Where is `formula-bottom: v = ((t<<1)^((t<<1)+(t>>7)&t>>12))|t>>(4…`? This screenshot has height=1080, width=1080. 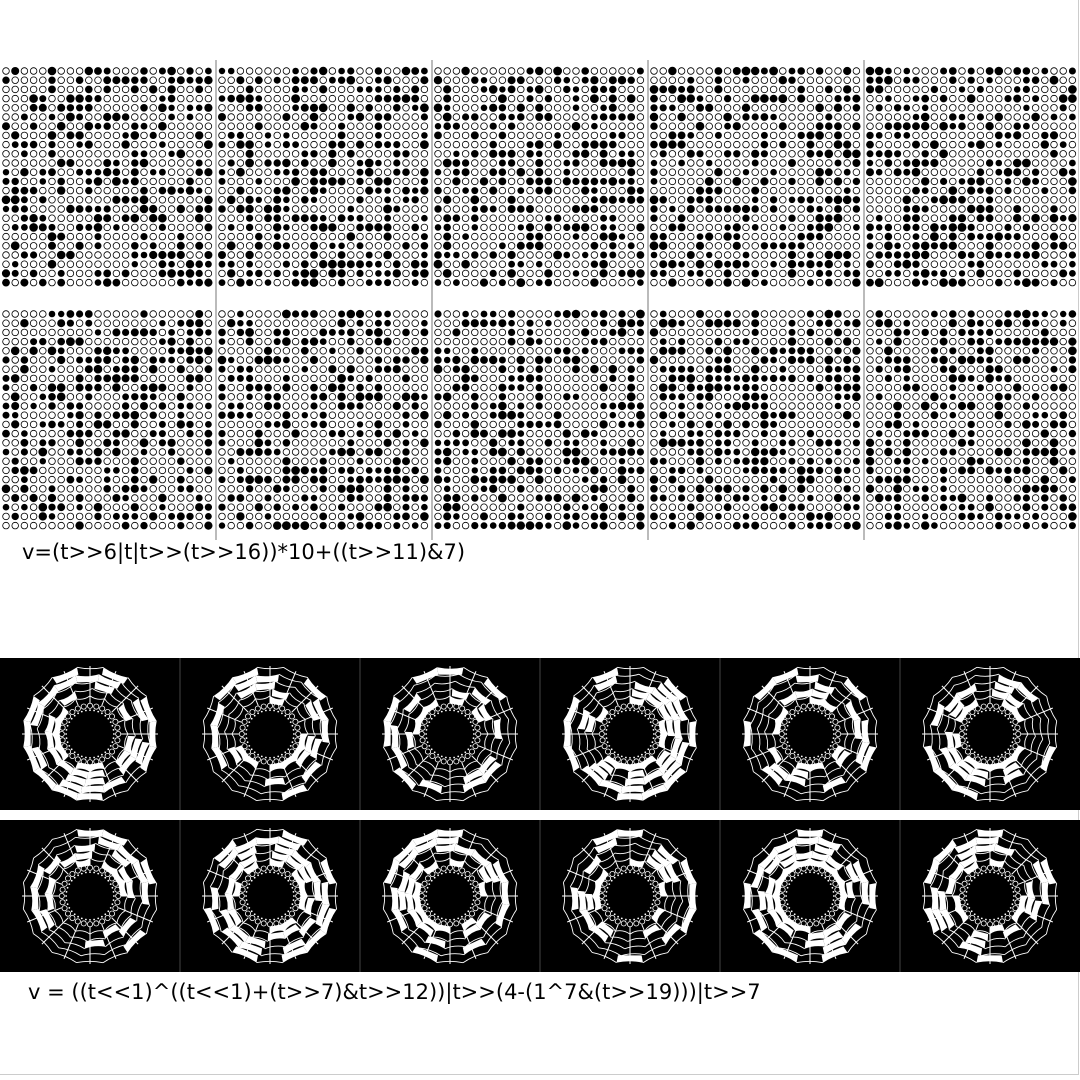 formula-bottom: v = ((t<<1)^((t<<1)+(t>>7)&t>>12))|t>>(4… is located at coordinates (394, 992).